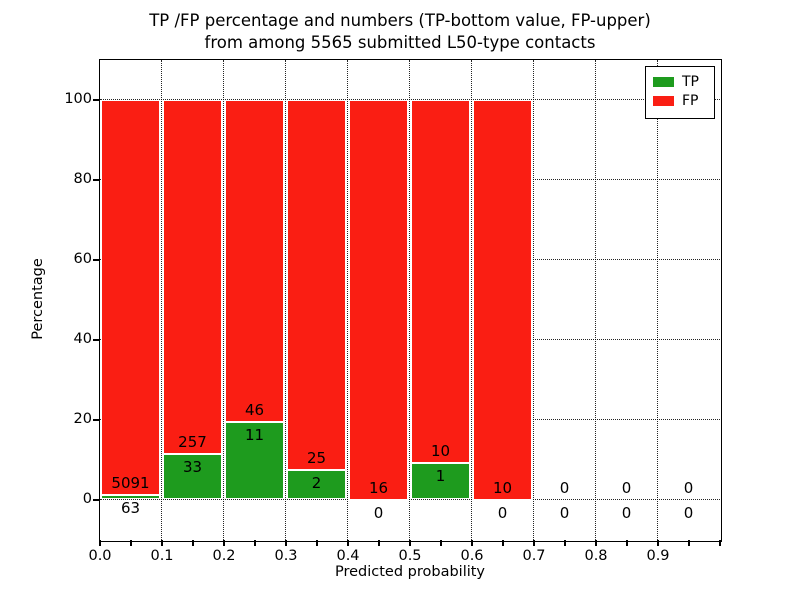 The image size is (800, 600). Describe the element at coordinates (192, 441) in the screenshot. I see `annotation-fp-bin1: 257` at that location.